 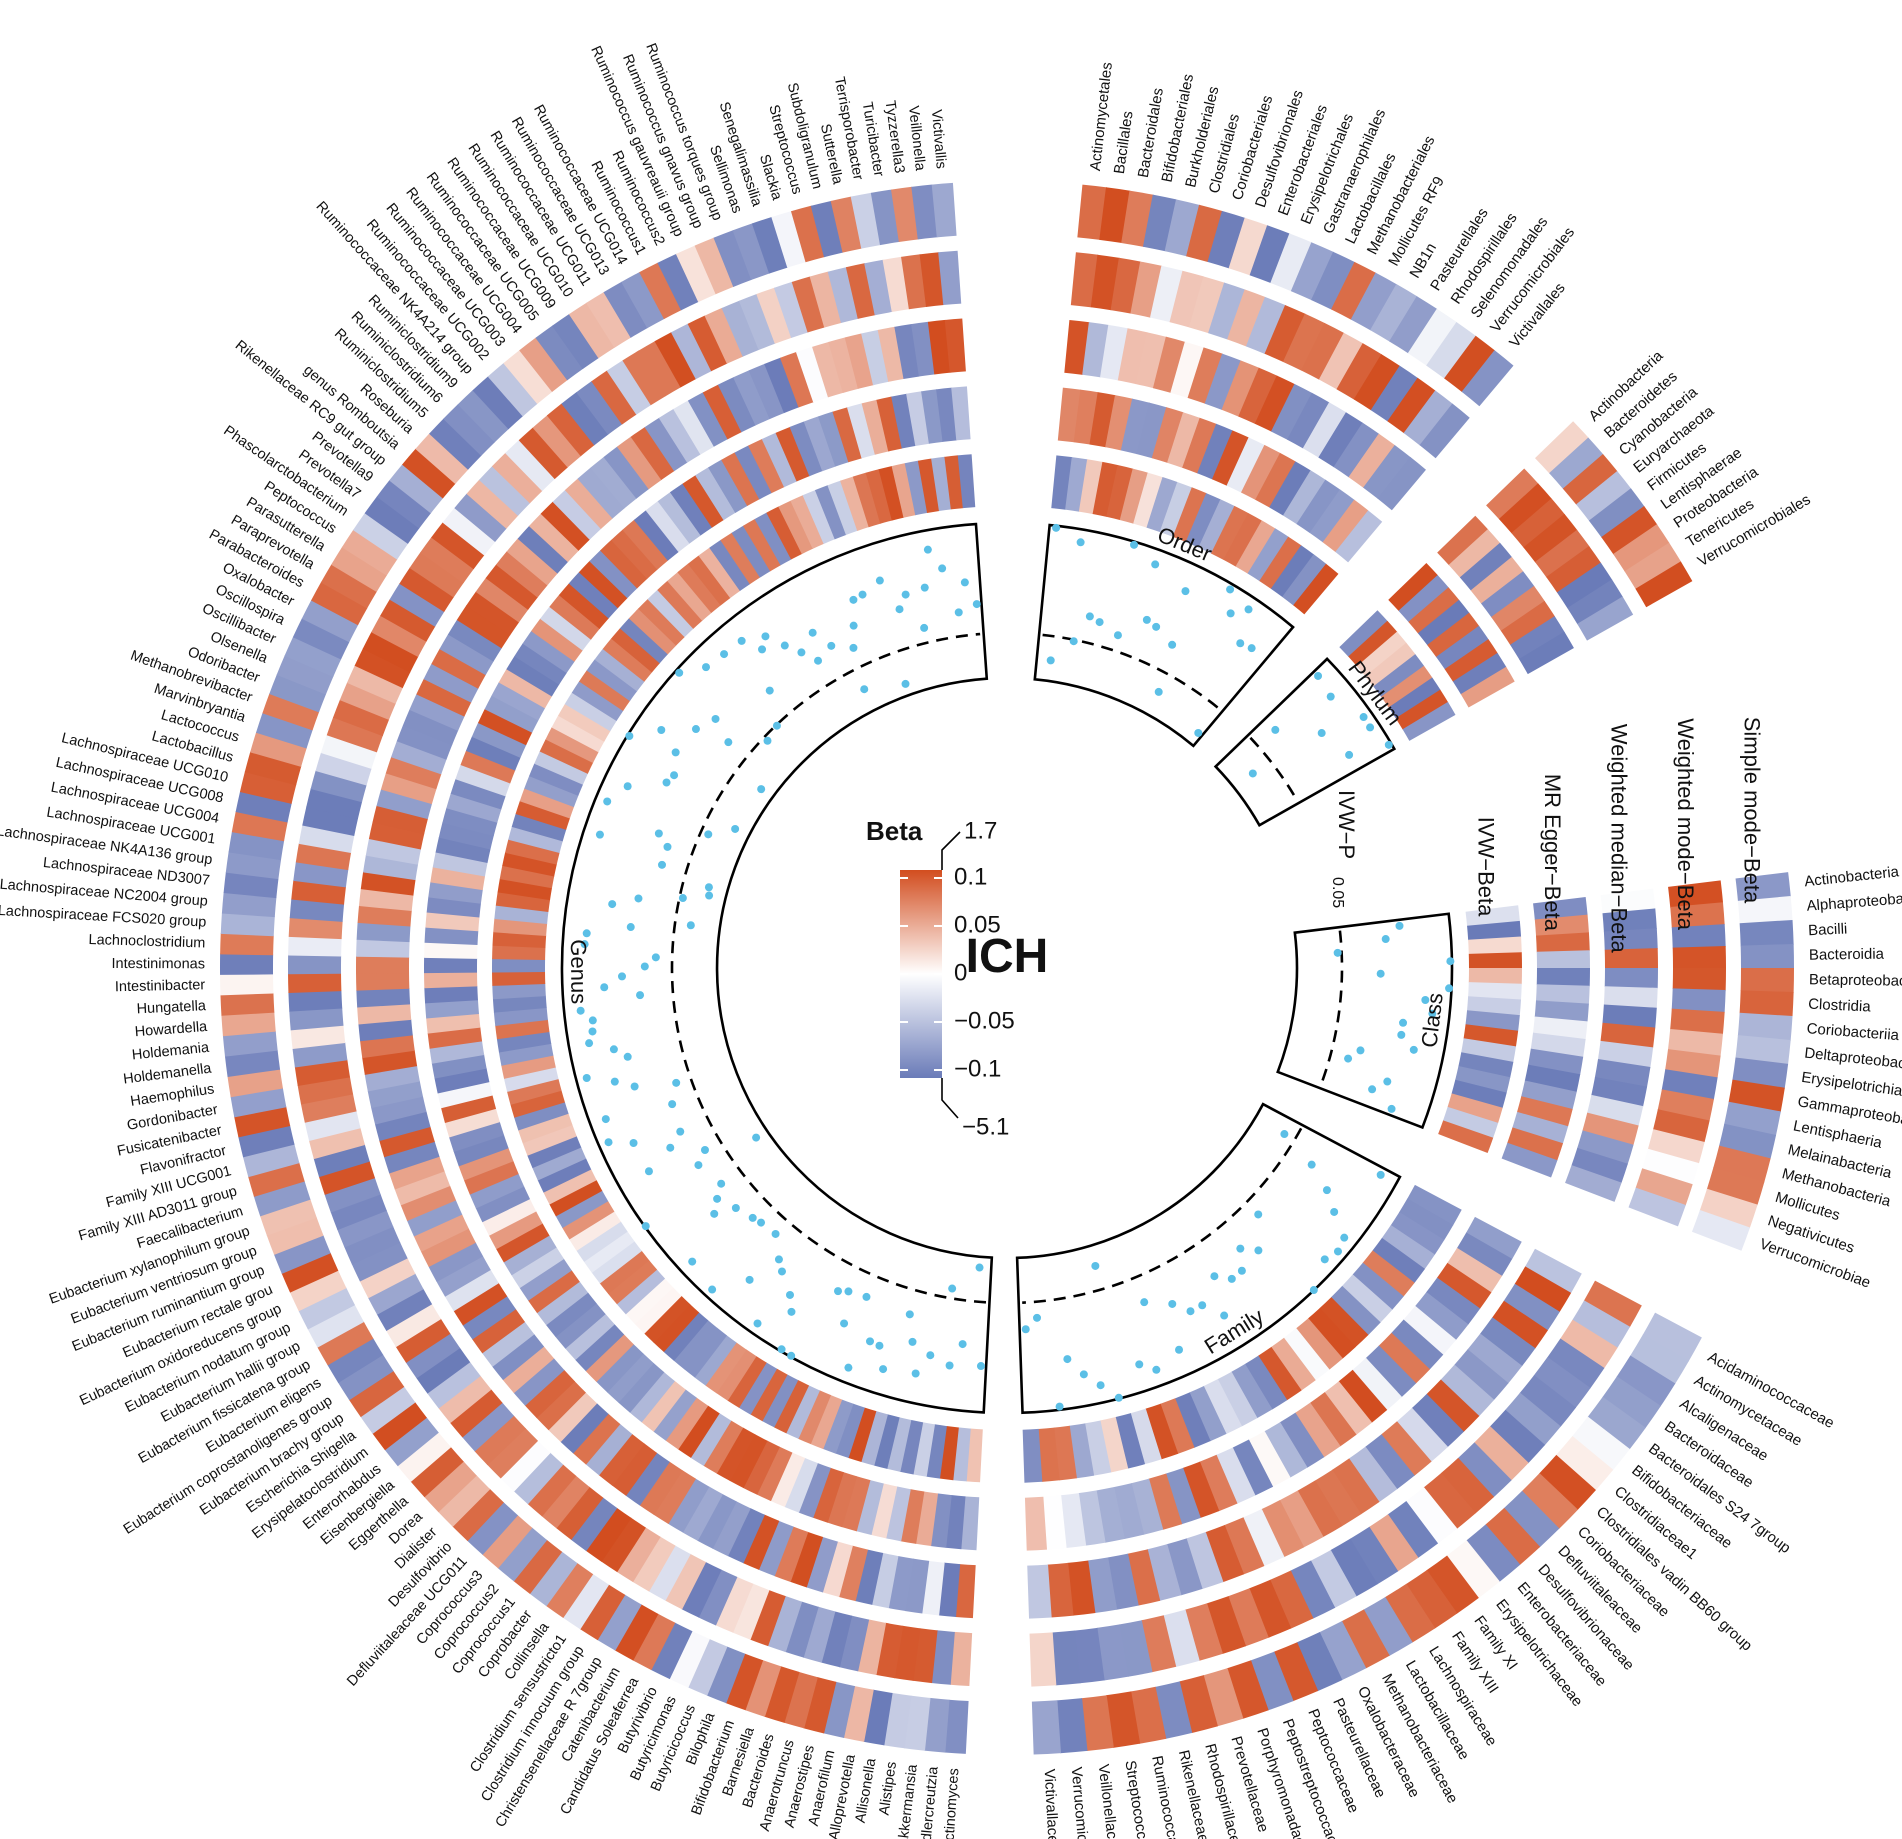 I want to click on genus-point-adlercreutzia, so click(x=979, y=1267).